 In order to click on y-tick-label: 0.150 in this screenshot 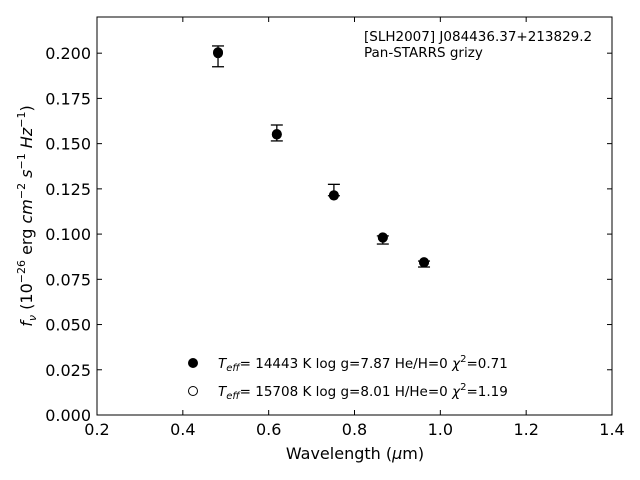, I will do `click(68, 144)`.